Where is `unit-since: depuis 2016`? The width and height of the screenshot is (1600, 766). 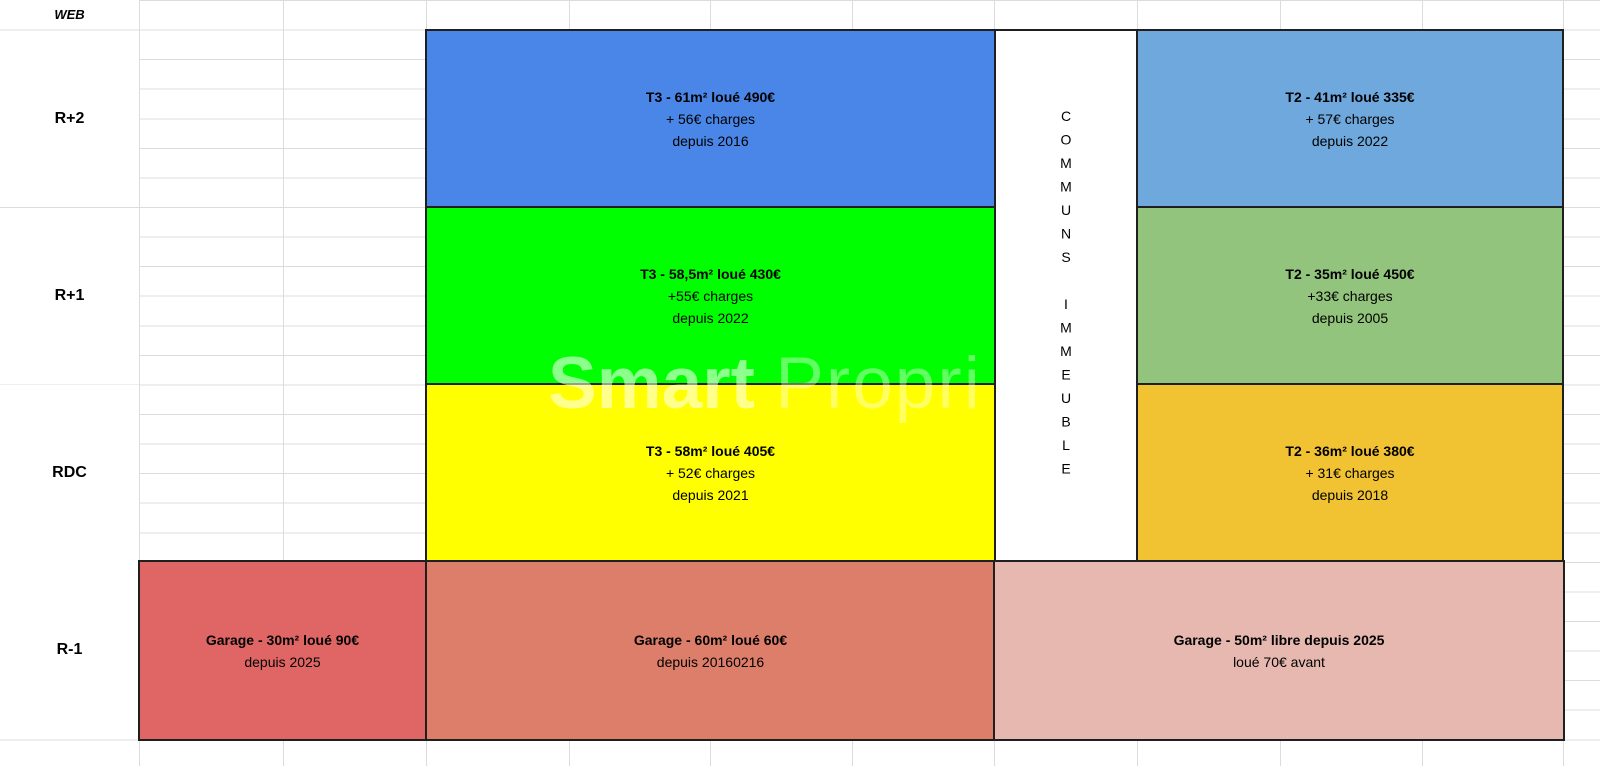 unit-since: depuis 2016 is located at coordinates (710, 141).